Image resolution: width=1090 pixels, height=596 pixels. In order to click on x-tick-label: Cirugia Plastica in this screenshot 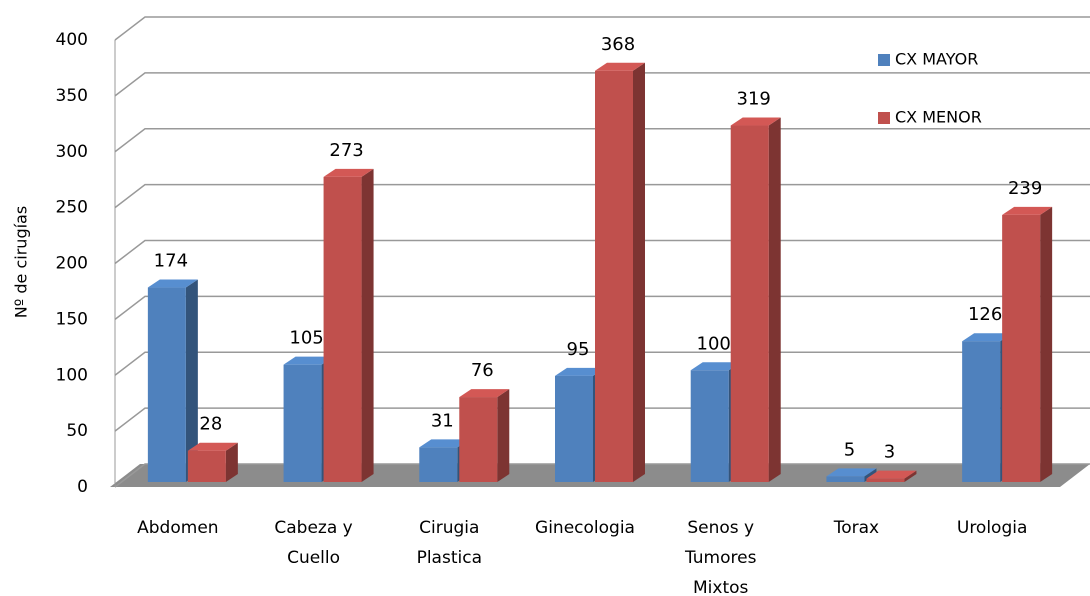, I will do `click(449, 543)`.